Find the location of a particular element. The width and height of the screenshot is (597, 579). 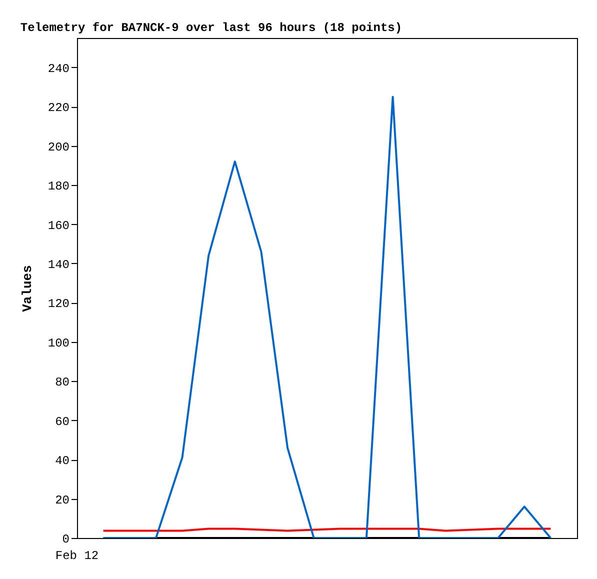

y-tick-label: 100 is located at coordinates (59, 343).